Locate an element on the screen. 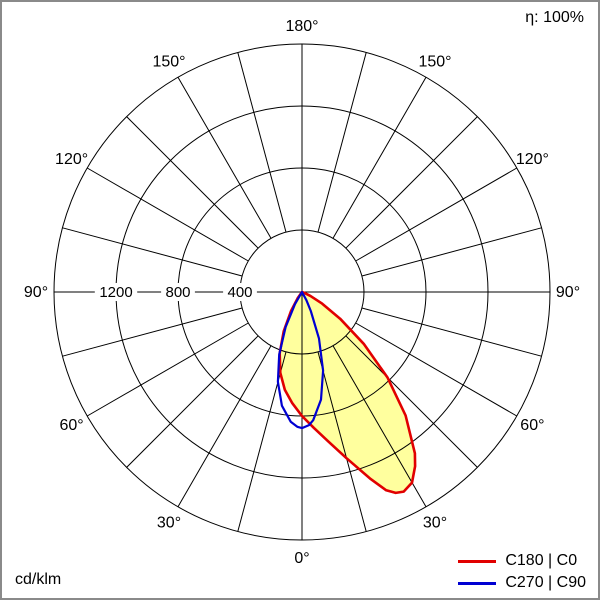 This screenshot has height=600, width=600. series-curves is located at coordinates (346, 392).